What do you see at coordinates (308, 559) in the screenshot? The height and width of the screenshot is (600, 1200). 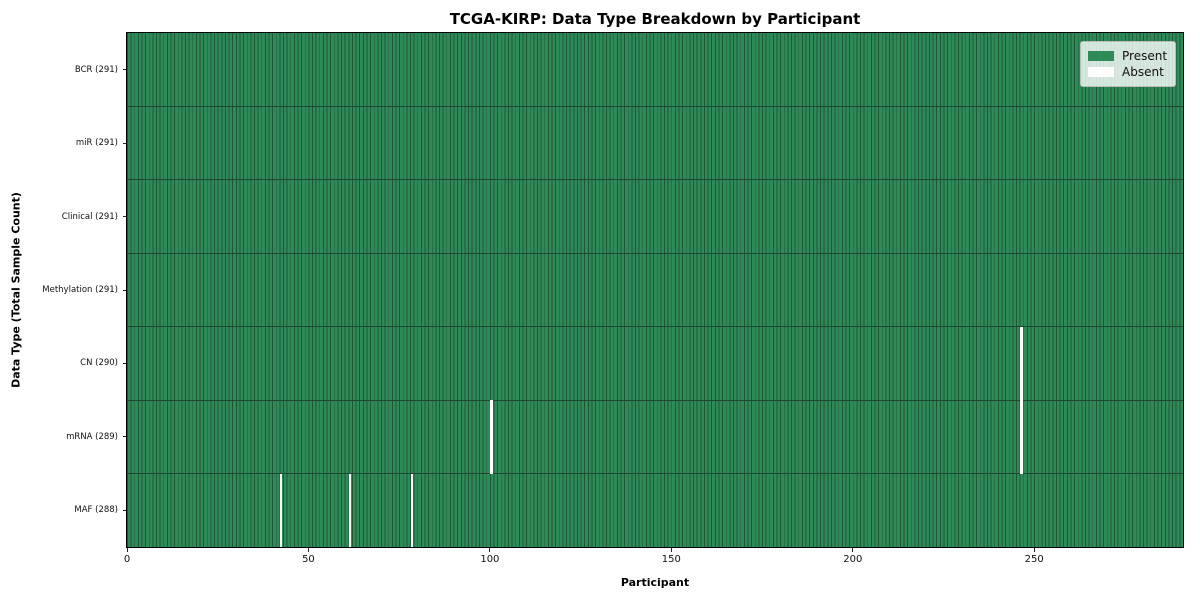 I see `x-tick-label: 50` at bounding box center [308, 559].